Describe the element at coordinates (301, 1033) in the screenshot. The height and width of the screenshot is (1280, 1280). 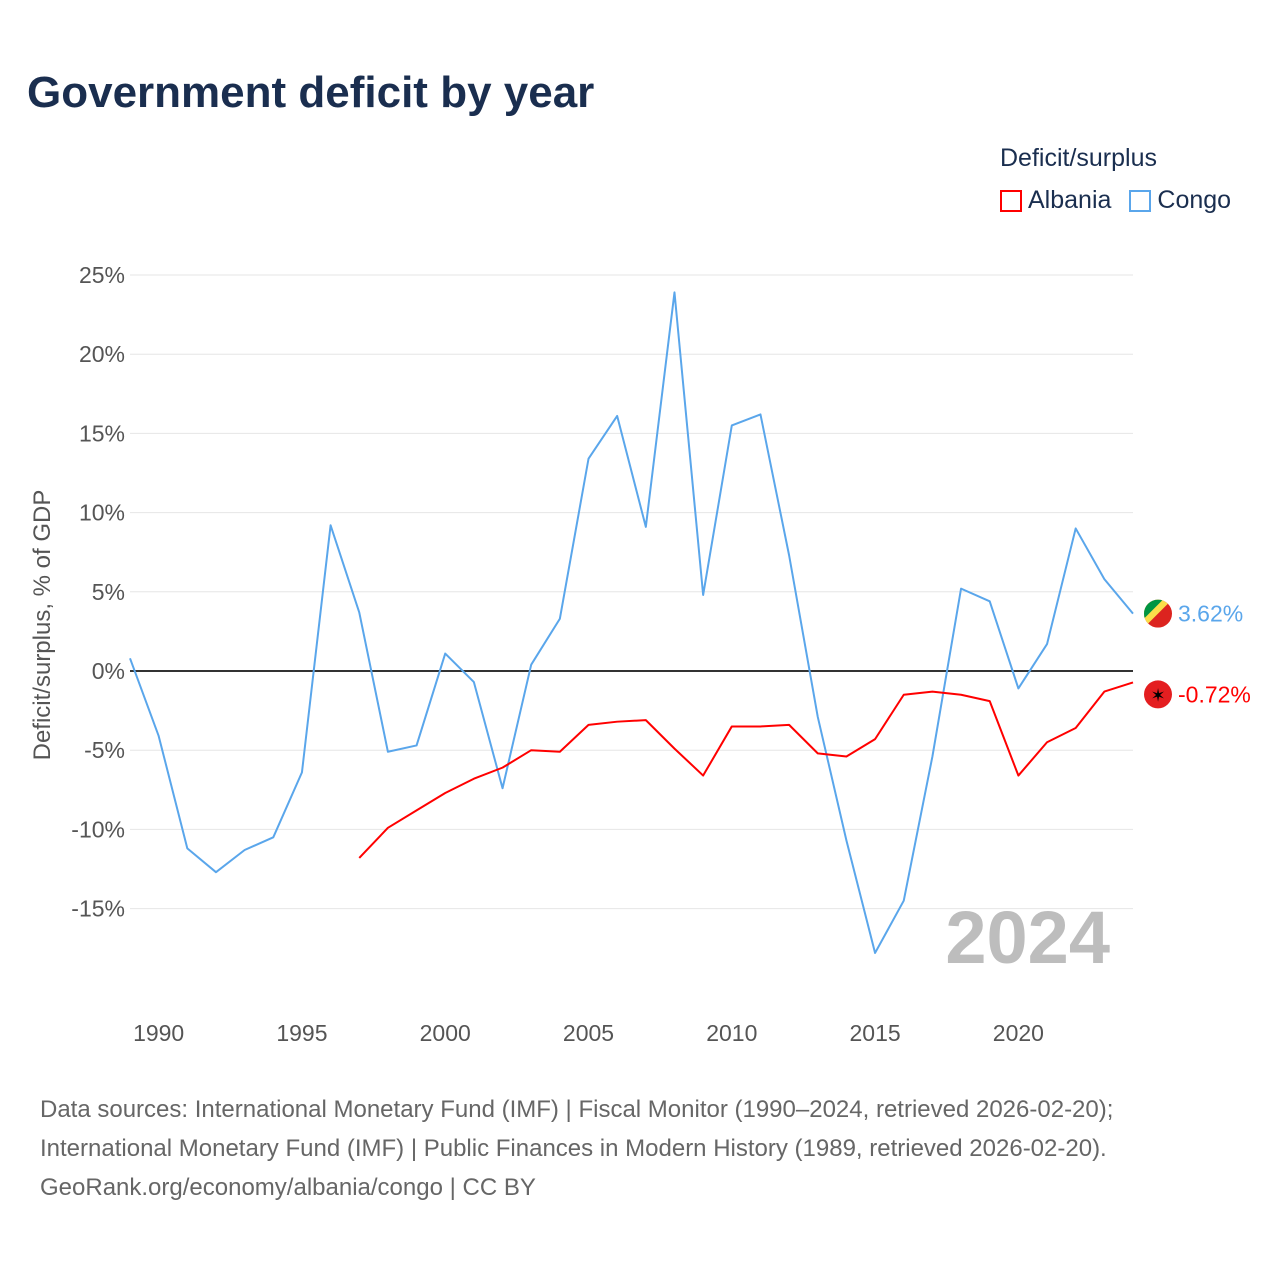
I see `x-tick-label: 1995` at that location.